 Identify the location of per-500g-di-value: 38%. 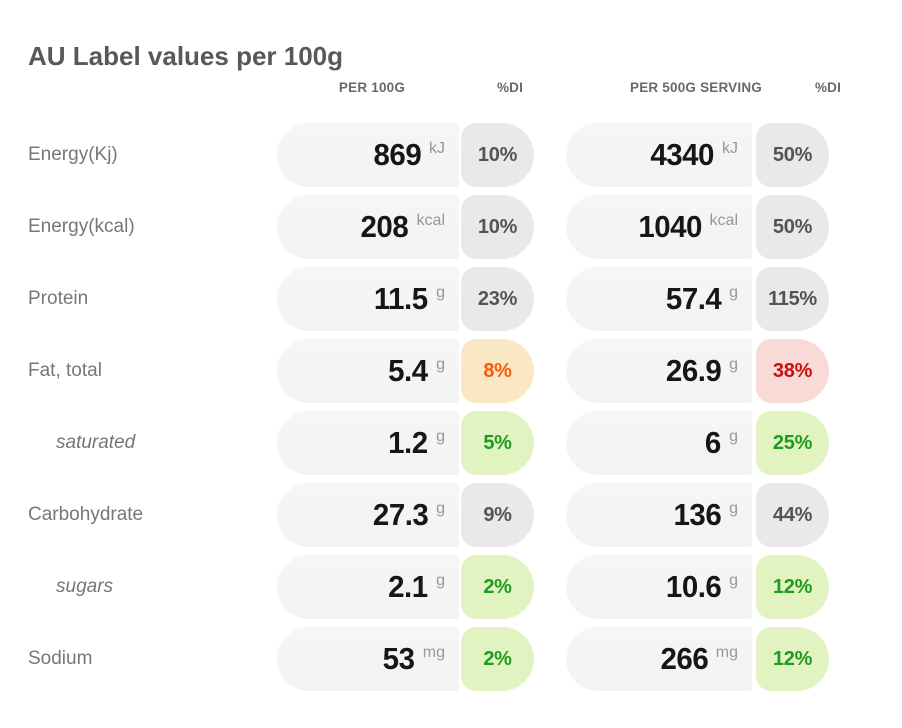
(792, 370).